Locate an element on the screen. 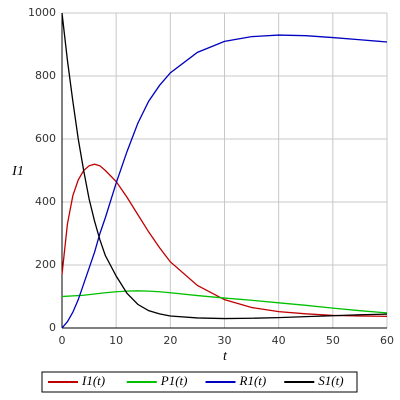  y-axis-label: I1 is located at coordinates (17, 171).